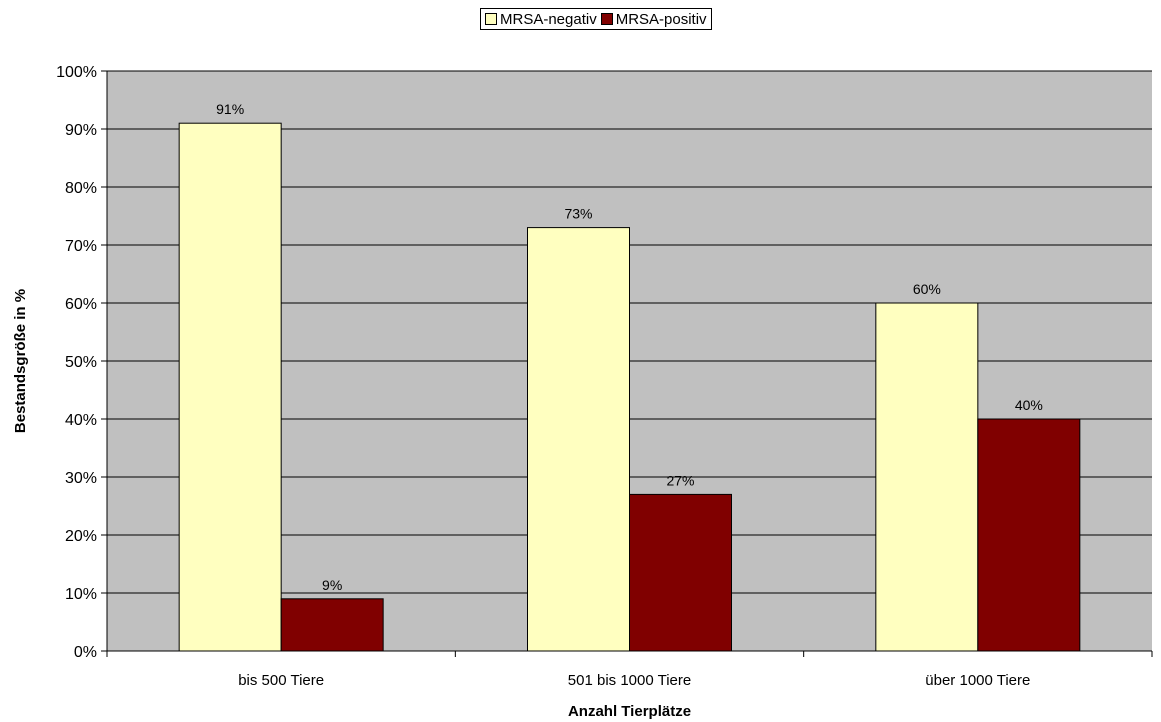 The height and width of the screenshot is (722, 1161). Describe the element at coordinates (85, 652) in the screenshot. I see `y-tick-label: 0%` at that location.